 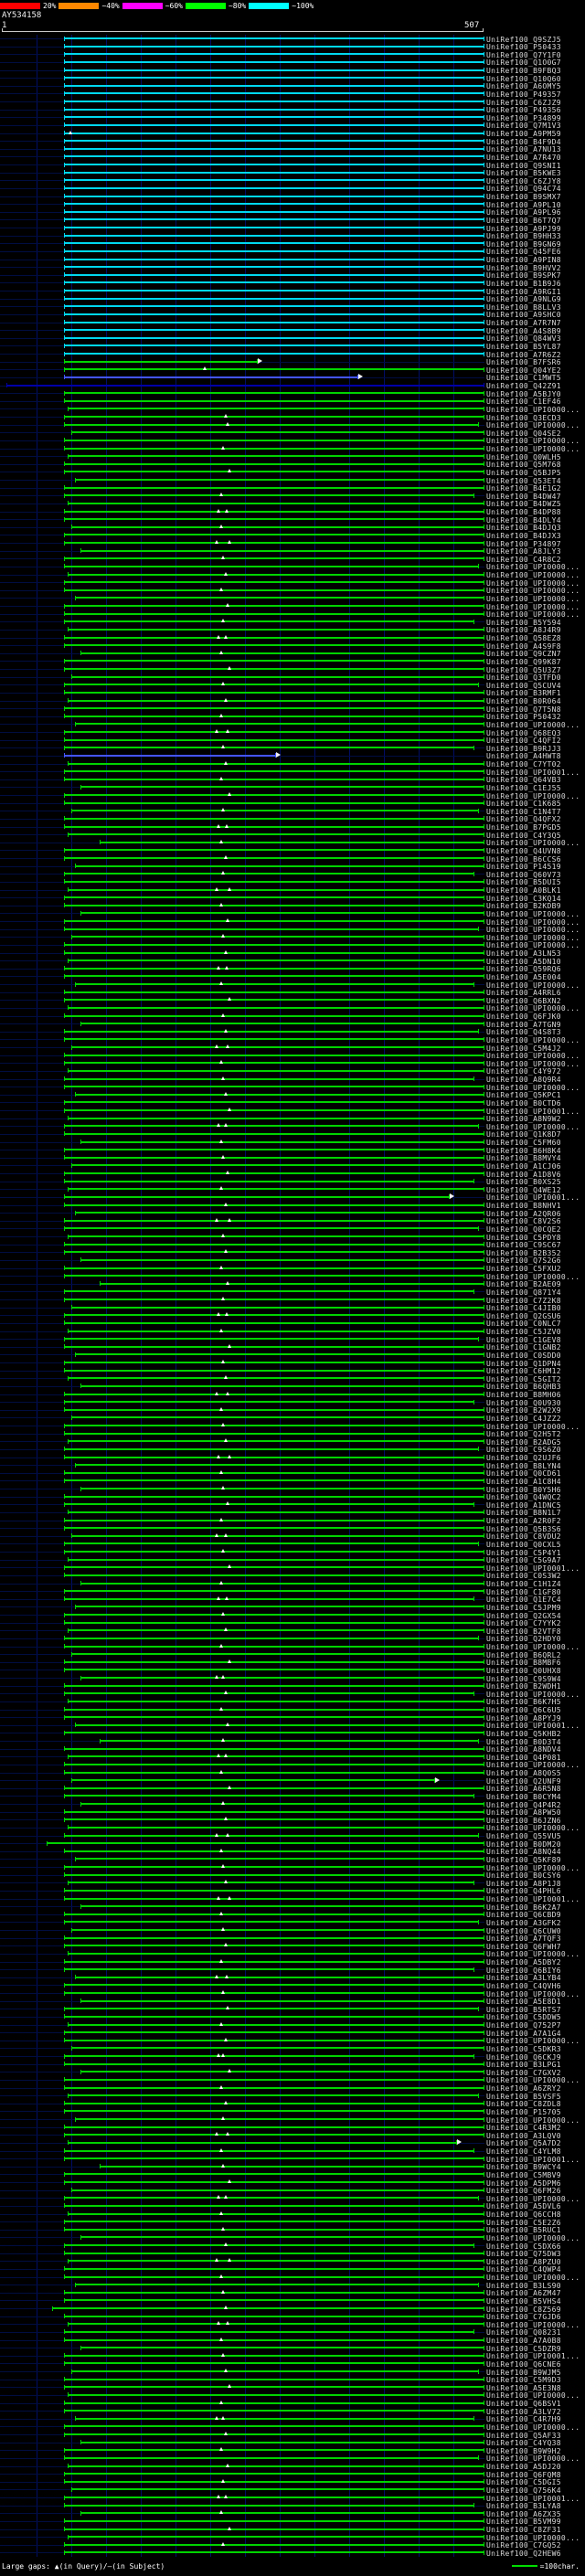 What do you see at coordinates (523, 835) in the screenshot?
I see `hit-label: UniRef100_C4Y3Q5` at bounding box center [523, 835].